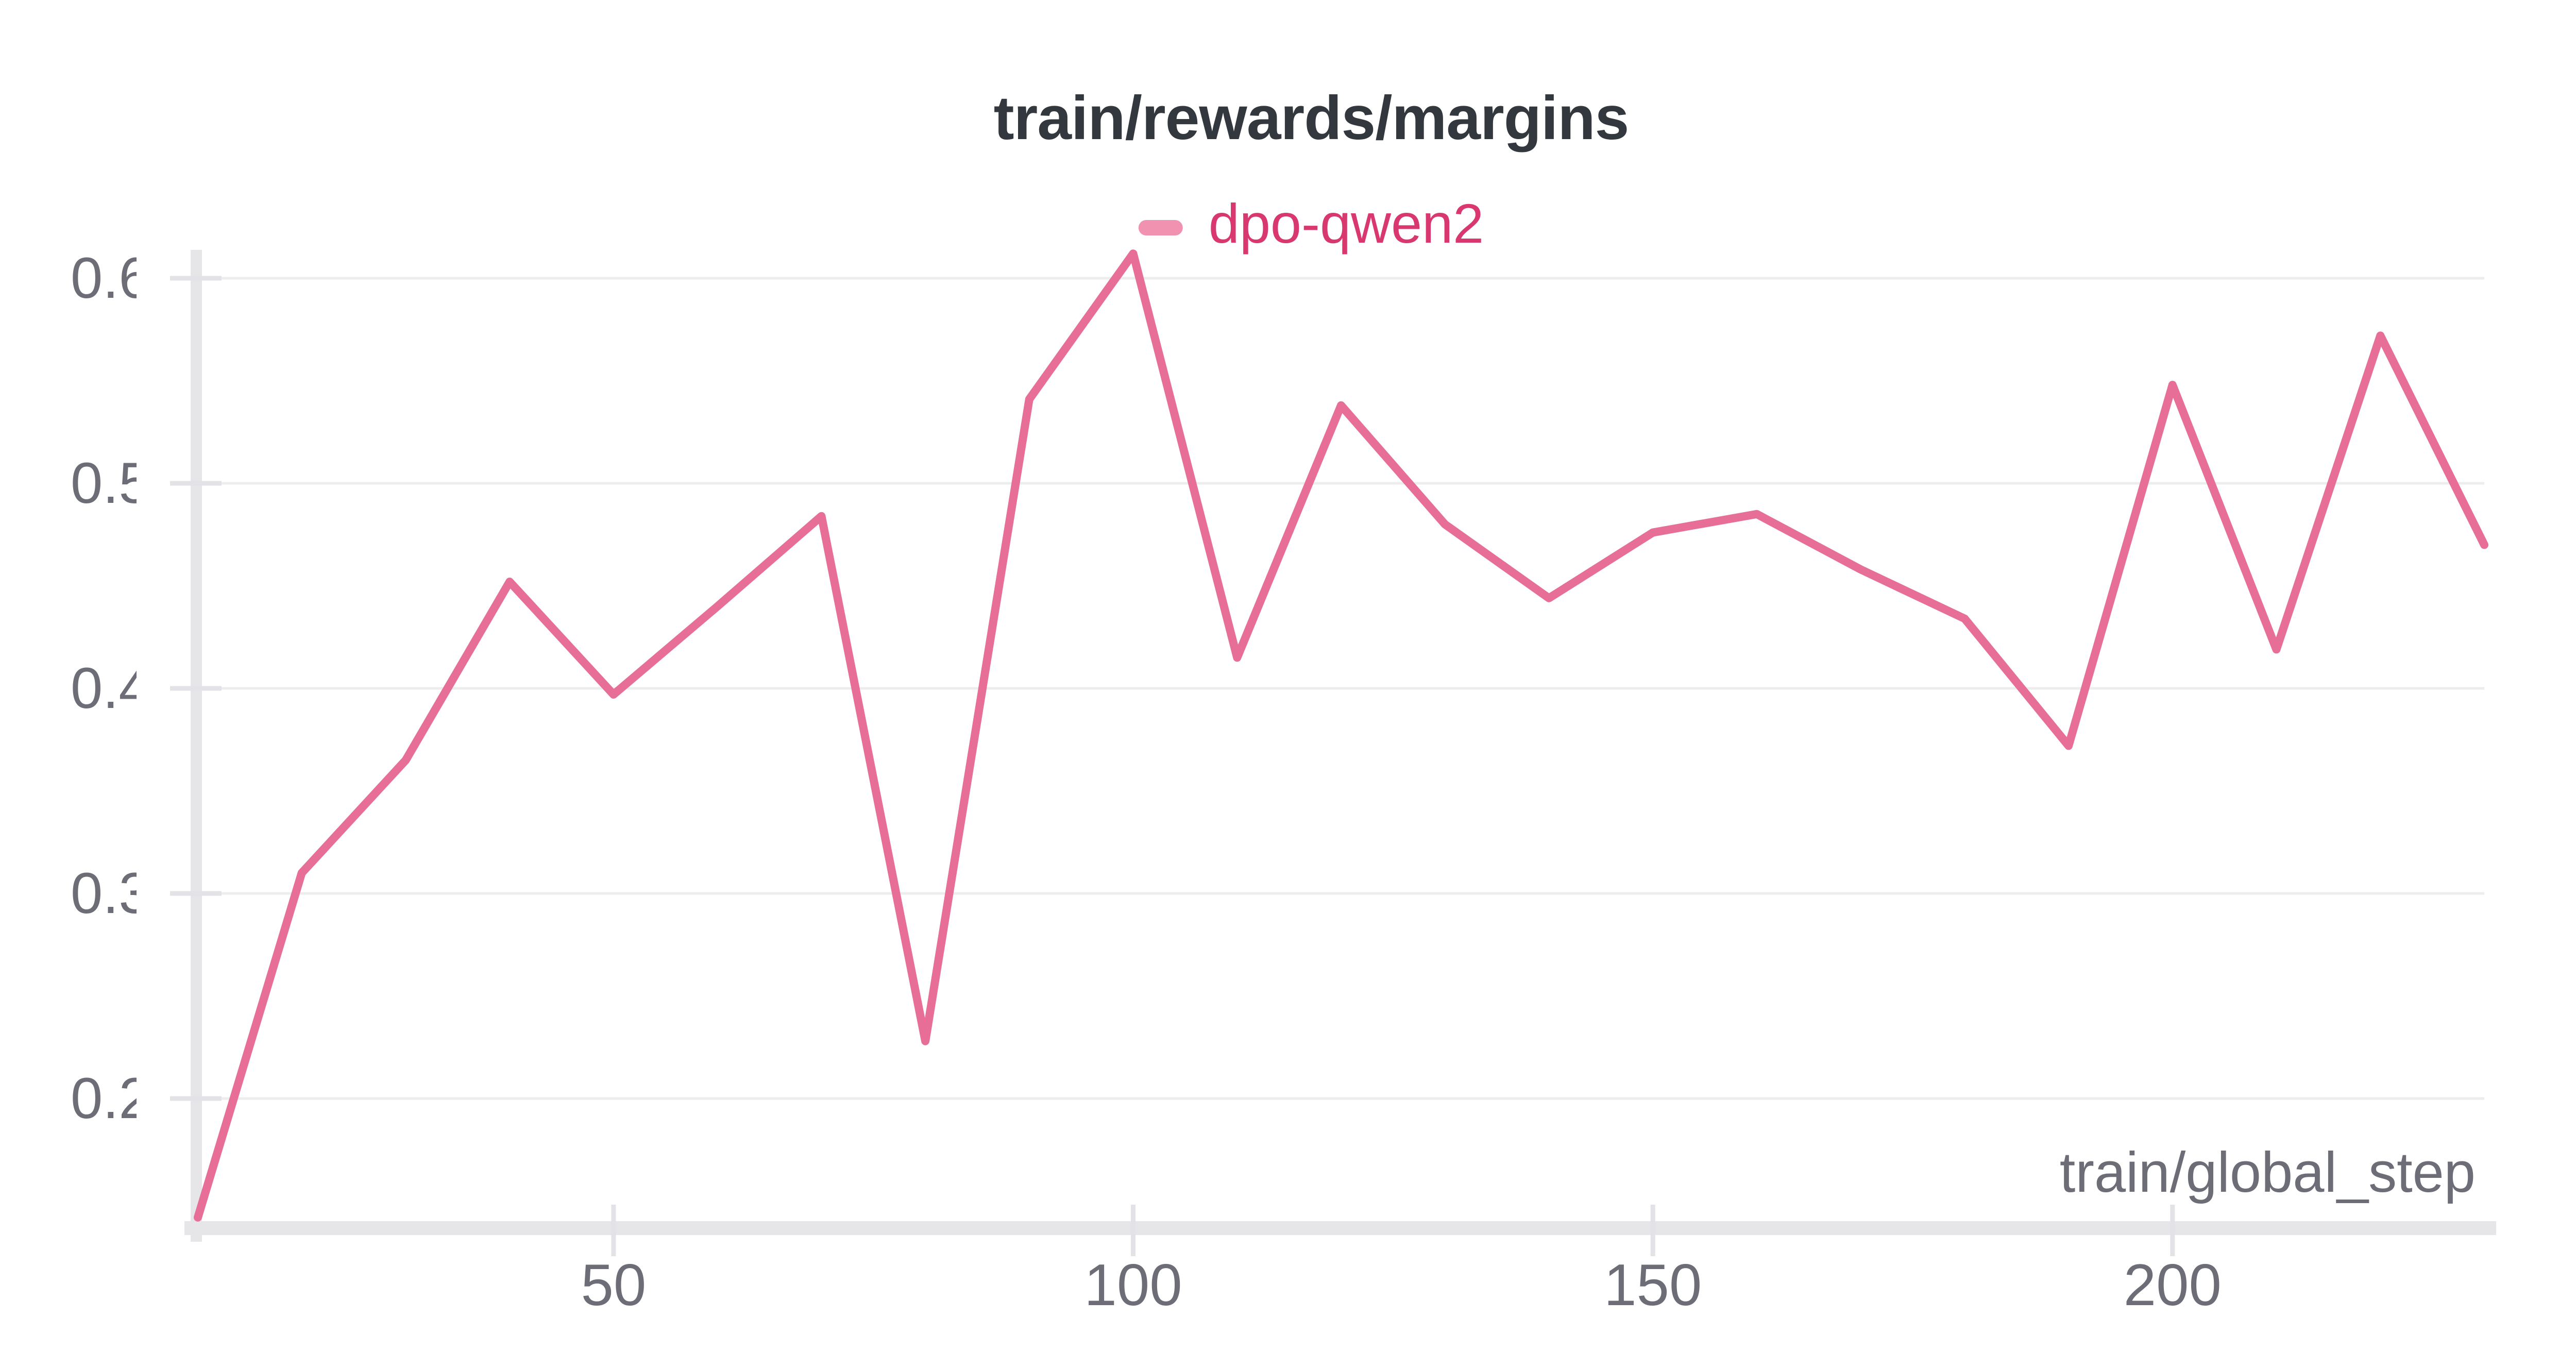  Describe the element at coordinates (196, 746) in the screenshot. I see `y-axis-band` at that location.